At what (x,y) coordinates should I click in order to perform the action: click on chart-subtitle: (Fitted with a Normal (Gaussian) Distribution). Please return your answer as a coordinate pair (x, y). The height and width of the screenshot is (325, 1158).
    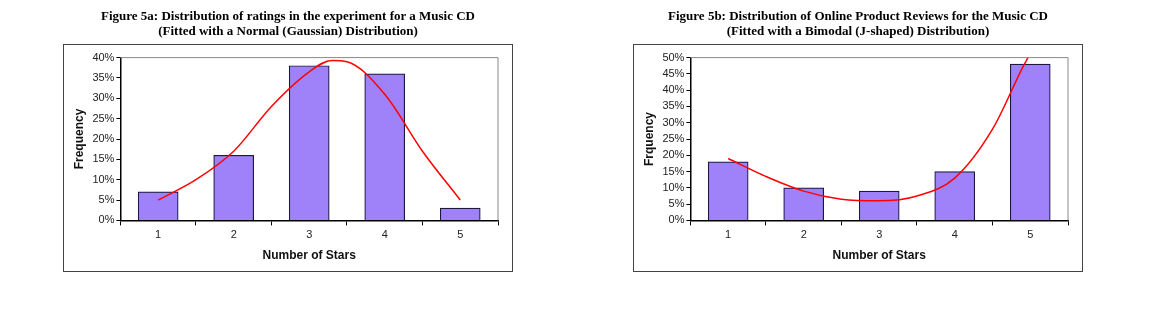
    Looking at the image, I should click on (288, 30).